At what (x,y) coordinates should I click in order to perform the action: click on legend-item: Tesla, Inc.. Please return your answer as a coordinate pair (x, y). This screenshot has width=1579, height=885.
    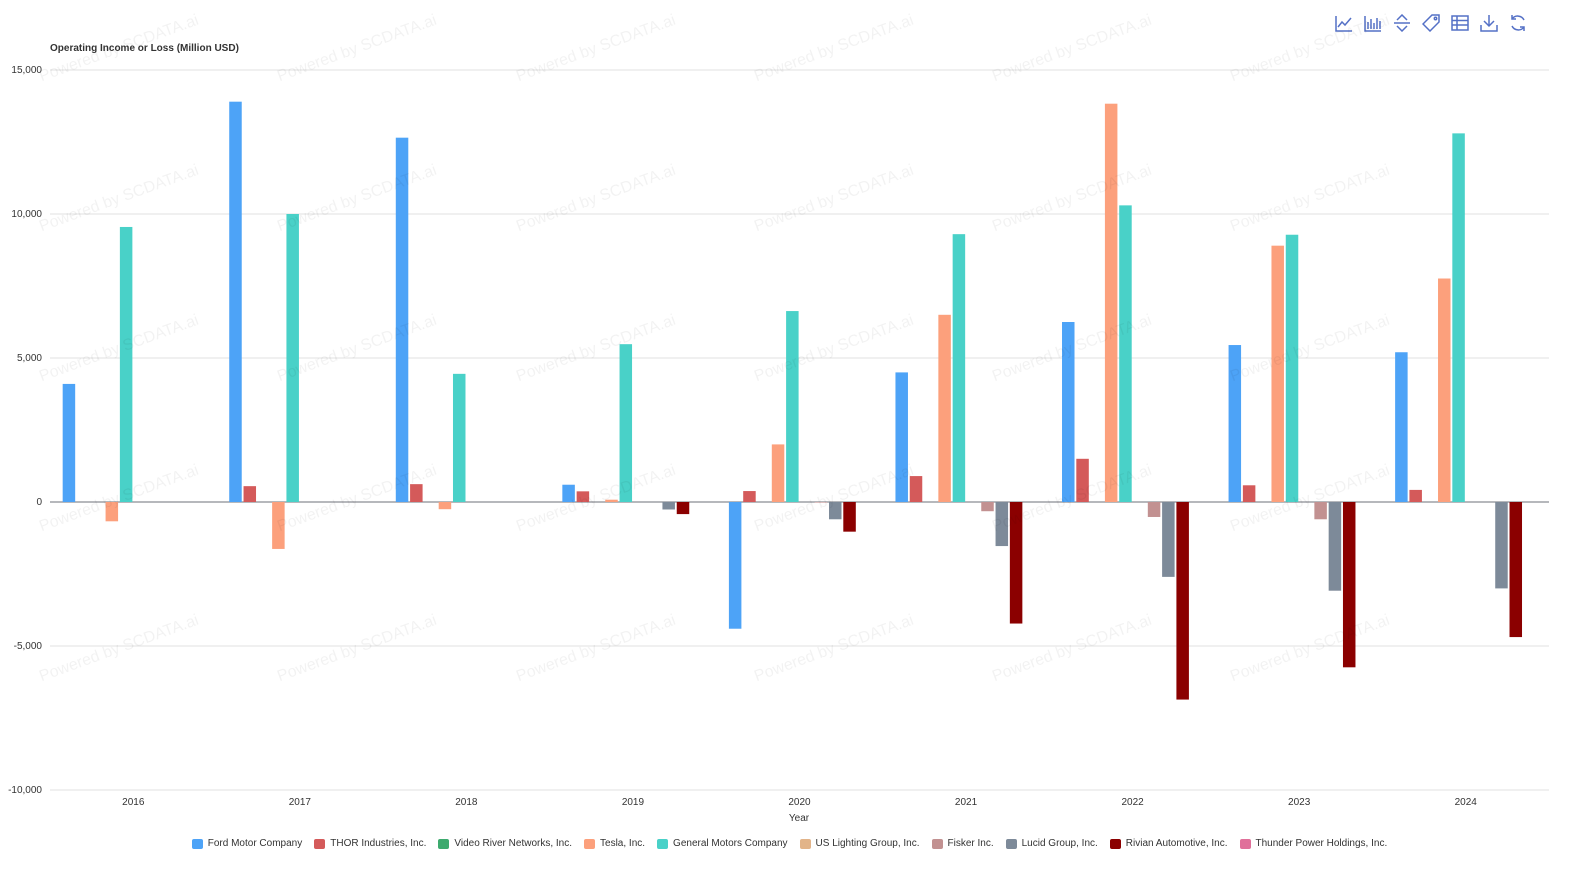
    Looking at the image, I should click on (614, 843).